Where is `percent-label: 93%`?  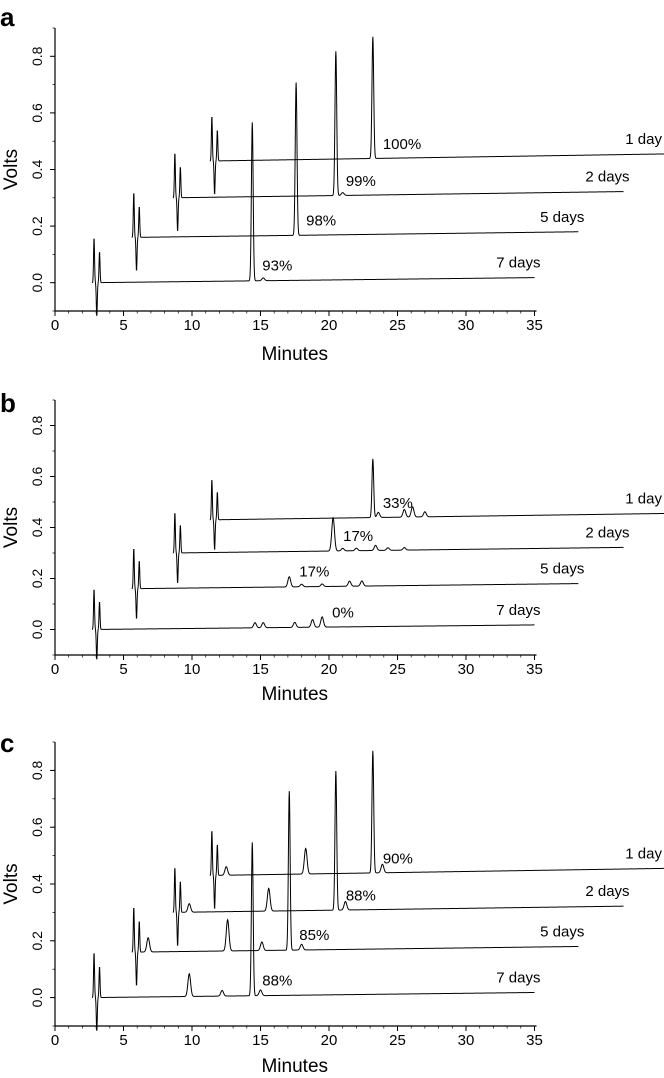 percent-label: 93% is located at coordinates (277, 266).